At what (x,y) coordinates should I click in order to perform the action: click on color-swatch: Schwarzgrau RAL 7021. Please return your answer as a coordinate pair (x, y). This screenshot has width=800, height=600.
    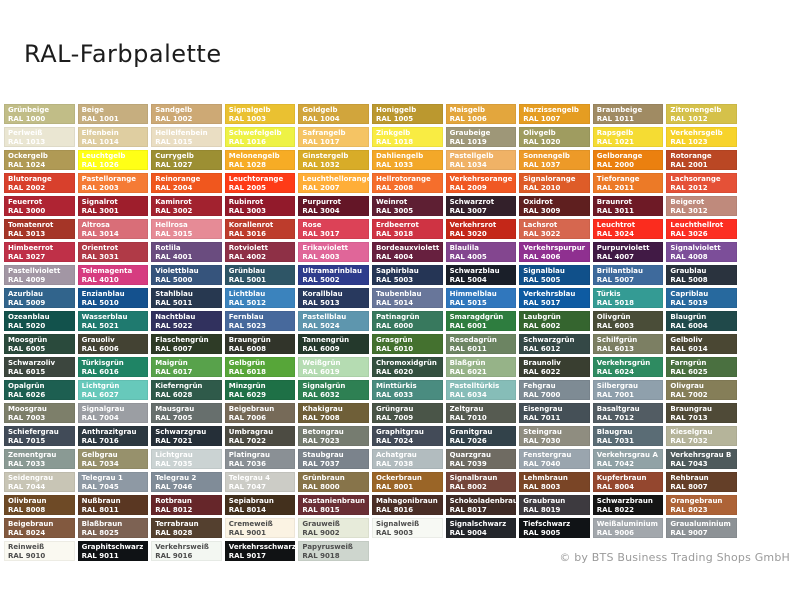
    Looking at the image, I should click on (186, 436).